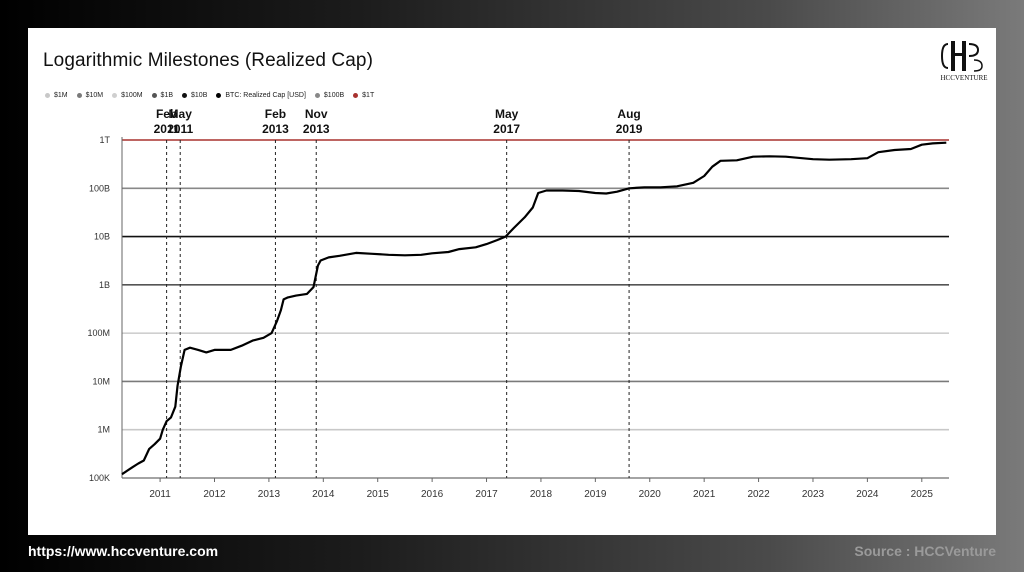  Describe the element at coordinates (922, 494) in the screenshot. I see `x-tick-label: 2025` at that location.